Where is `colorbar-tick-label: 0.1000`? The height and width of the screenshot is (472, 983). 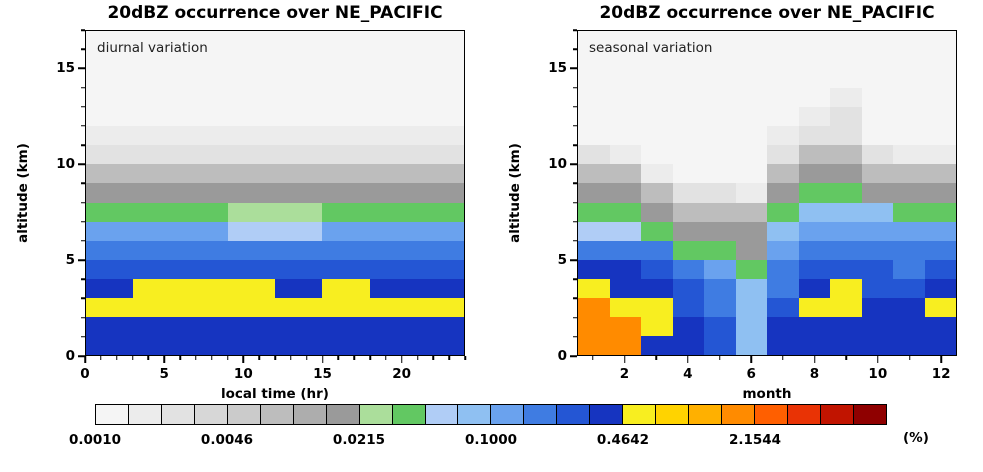 colorbar-tick-label: 0.1000 is located at coordinates (491, 440).